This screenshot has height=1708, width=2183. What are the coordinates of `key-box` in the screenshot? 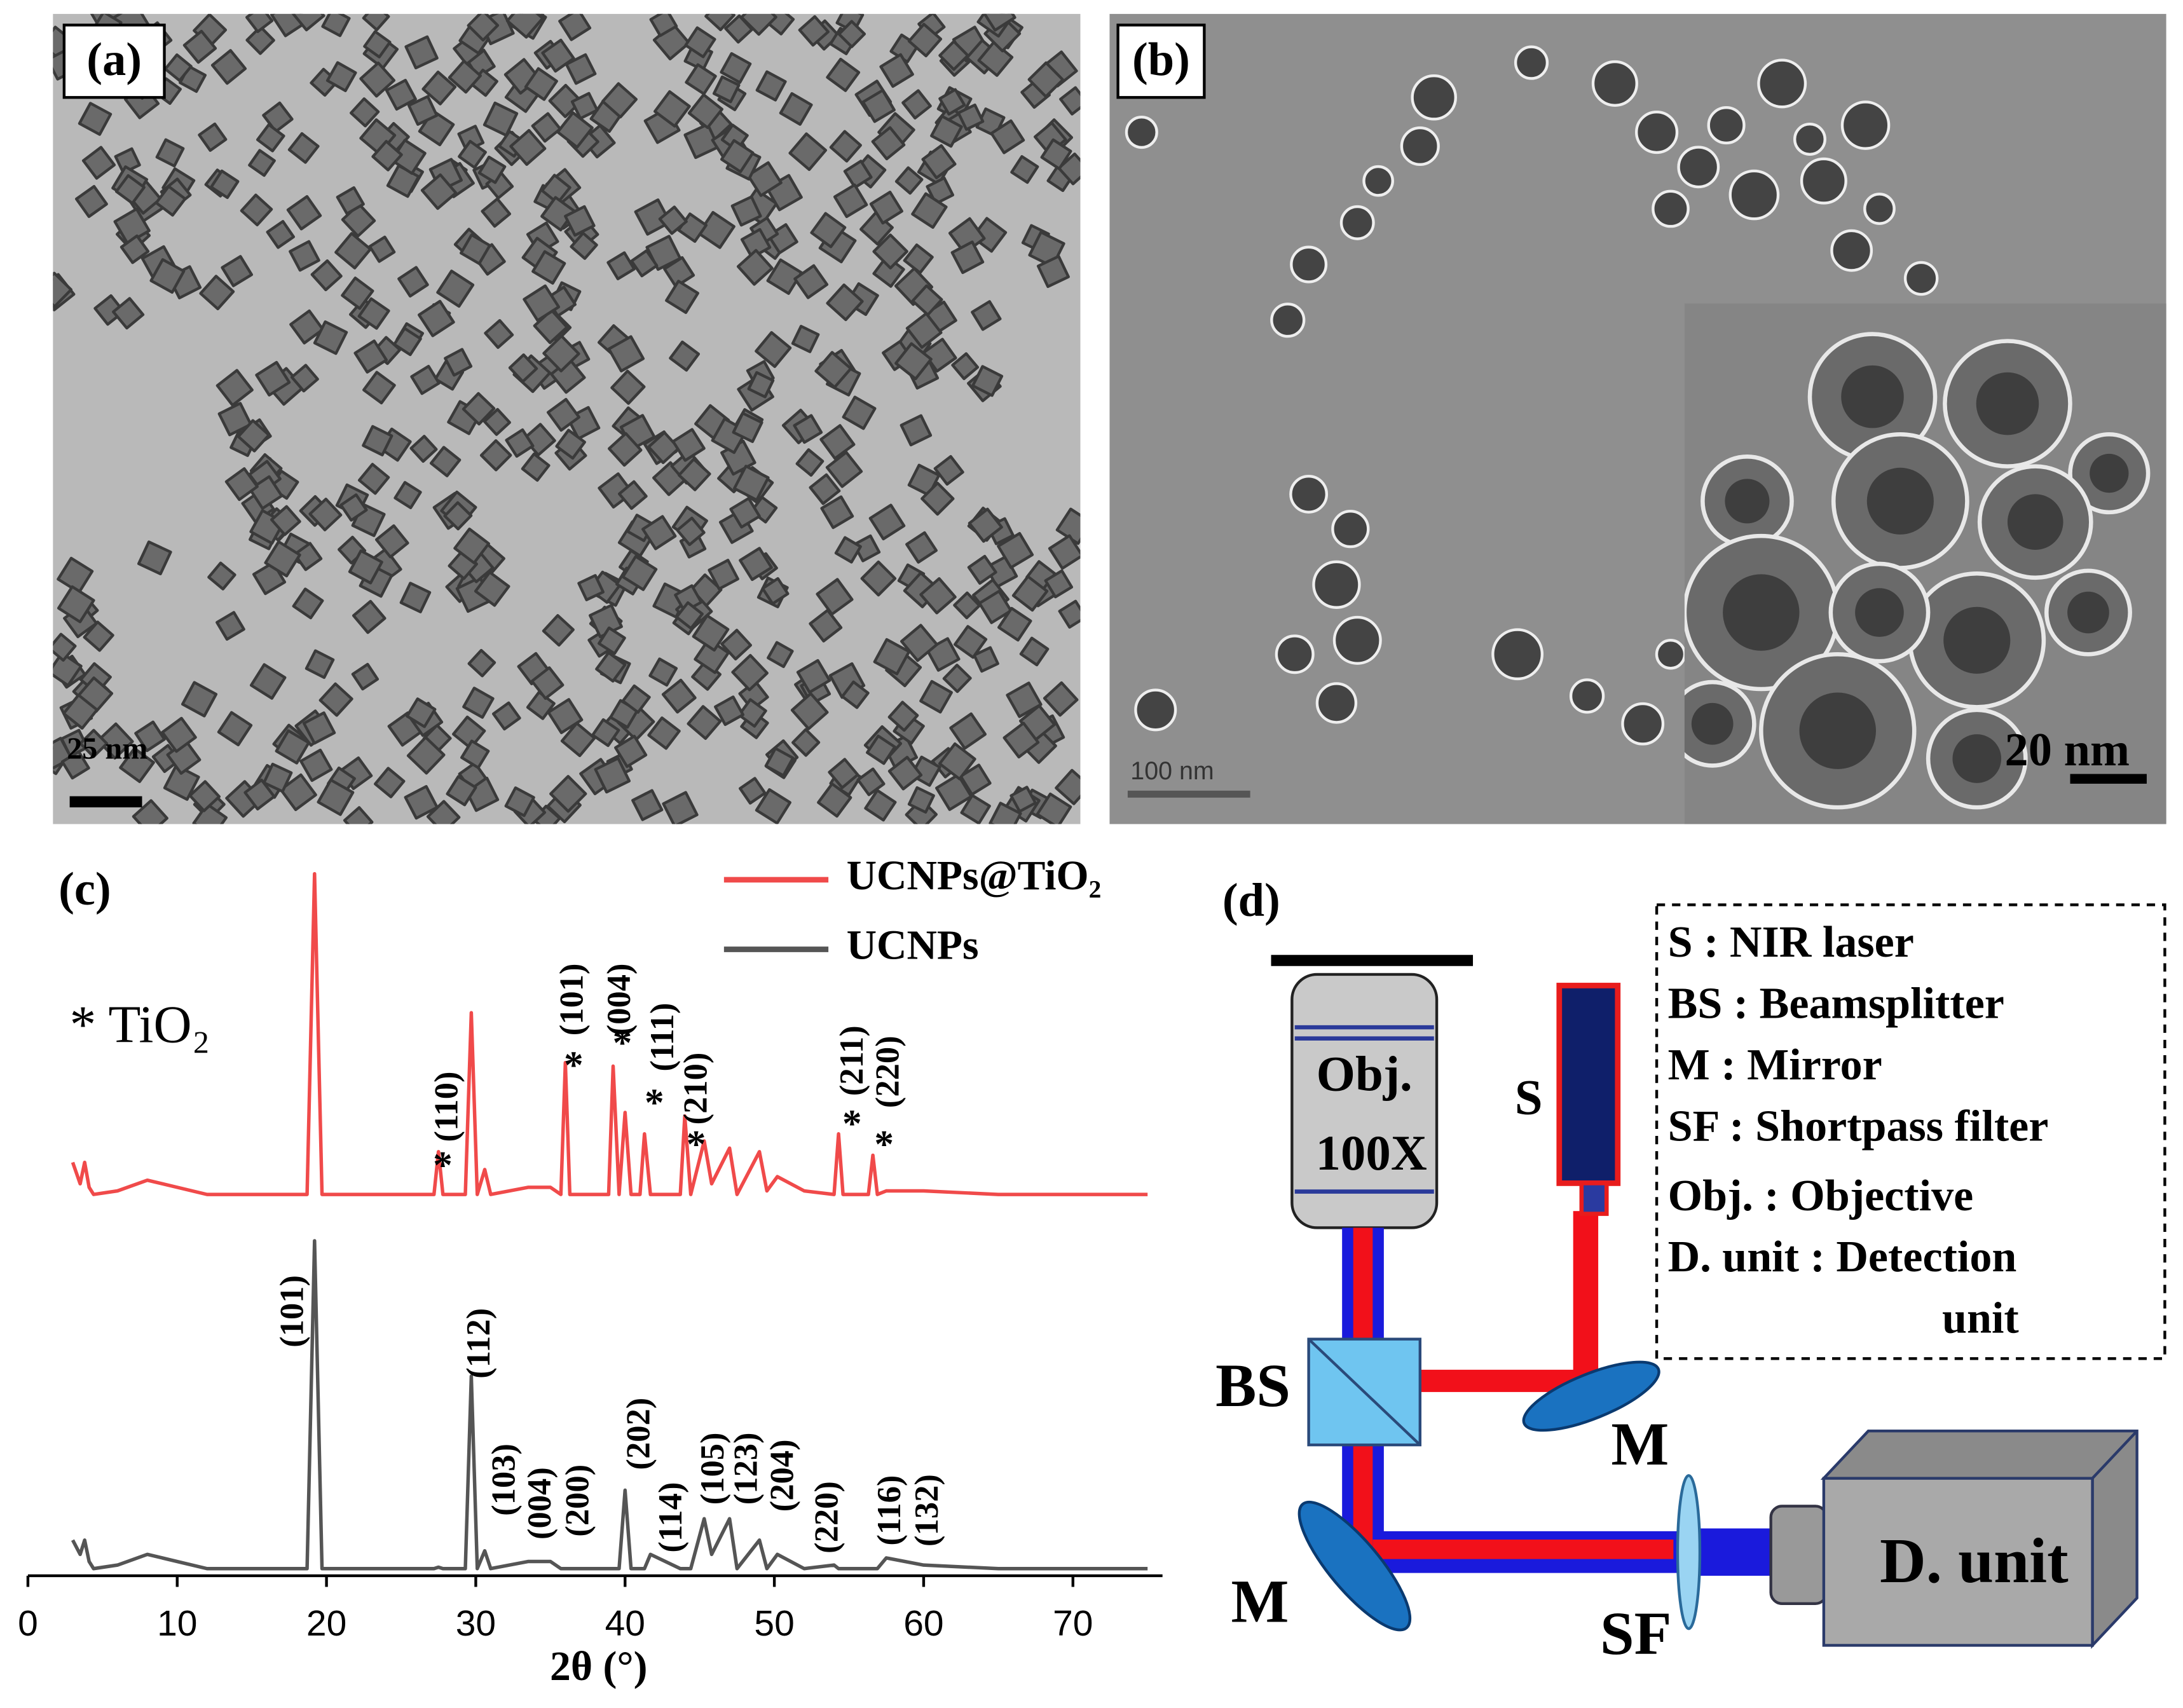 It's located at (1910, 1131).